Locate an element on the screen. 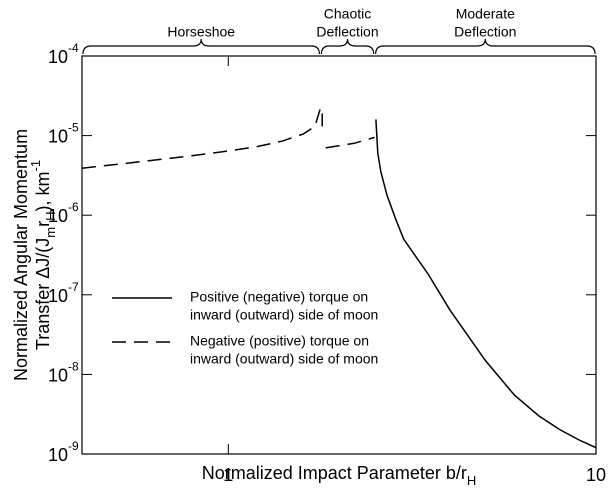  text-part: Normalized Impact Parameter b/r is located at coordinates (334, 473).